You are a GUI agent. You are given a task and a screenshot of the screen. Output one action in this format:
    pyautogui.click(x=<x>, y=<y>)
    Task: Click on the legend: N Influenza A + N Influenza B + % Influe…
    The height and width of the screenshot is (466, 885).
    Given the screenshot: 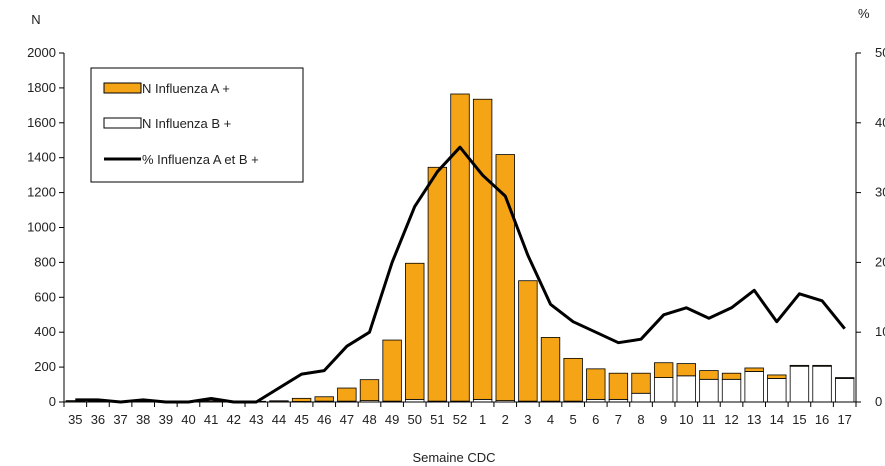 What is the action you would take?
    pyautogui.click(x=197, y=125)
    